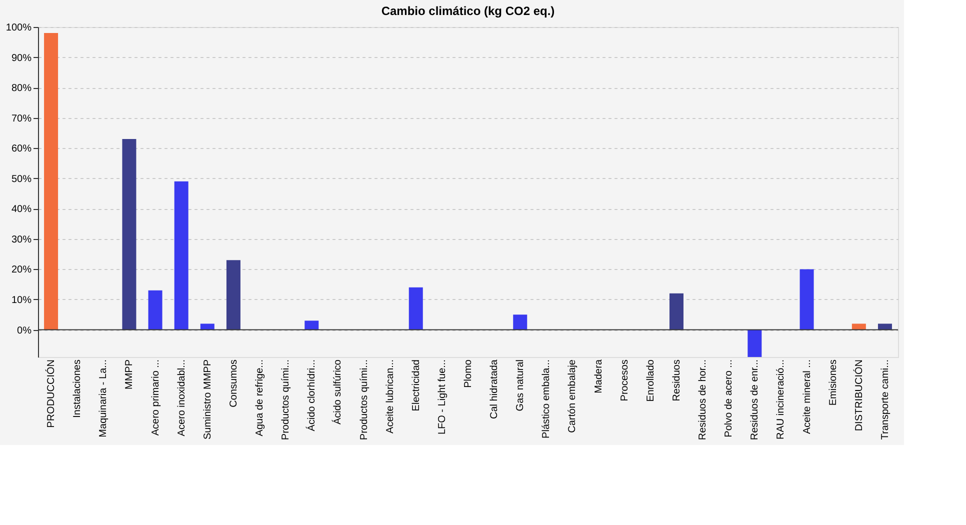 This screenshot has height=525, width=966. What do you see at coordinates (21, 88) in the screenshot?
I see `y-tick-label: 80%` at bounding box center [21, 88].